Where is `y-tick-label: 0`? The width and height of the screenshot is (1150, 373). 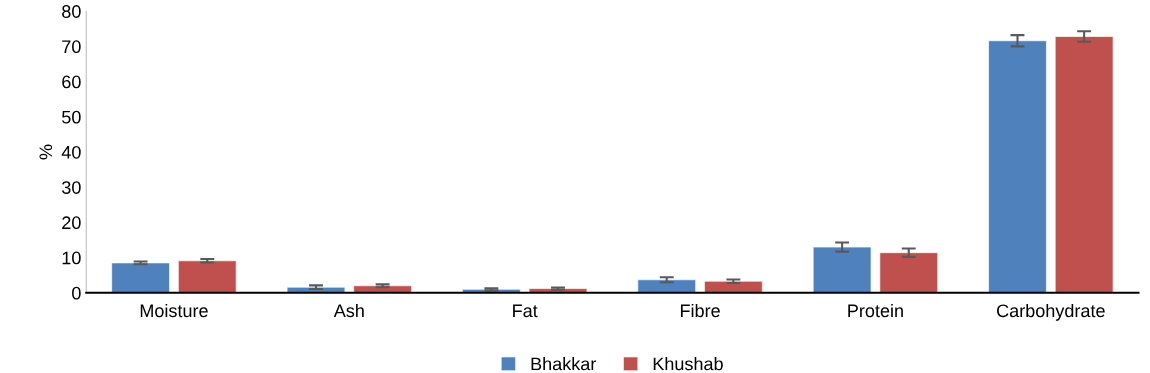
y-tick-label: 0 is located at coordinates (76, 293).